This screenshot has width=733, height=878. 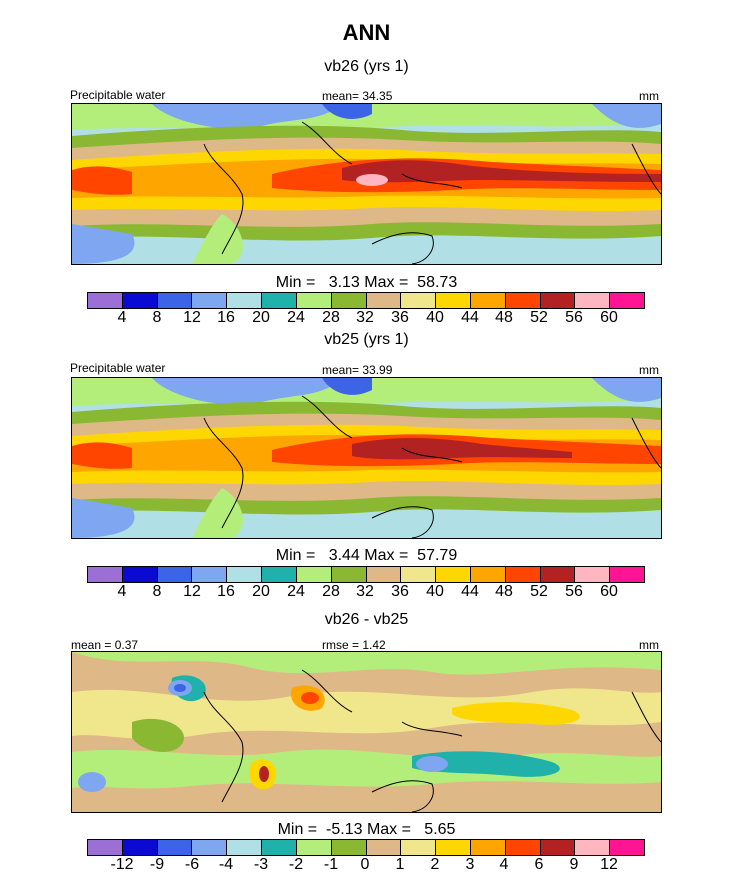 I want to click on colorbar-tick-label: 9, so click(x=574, y=864).